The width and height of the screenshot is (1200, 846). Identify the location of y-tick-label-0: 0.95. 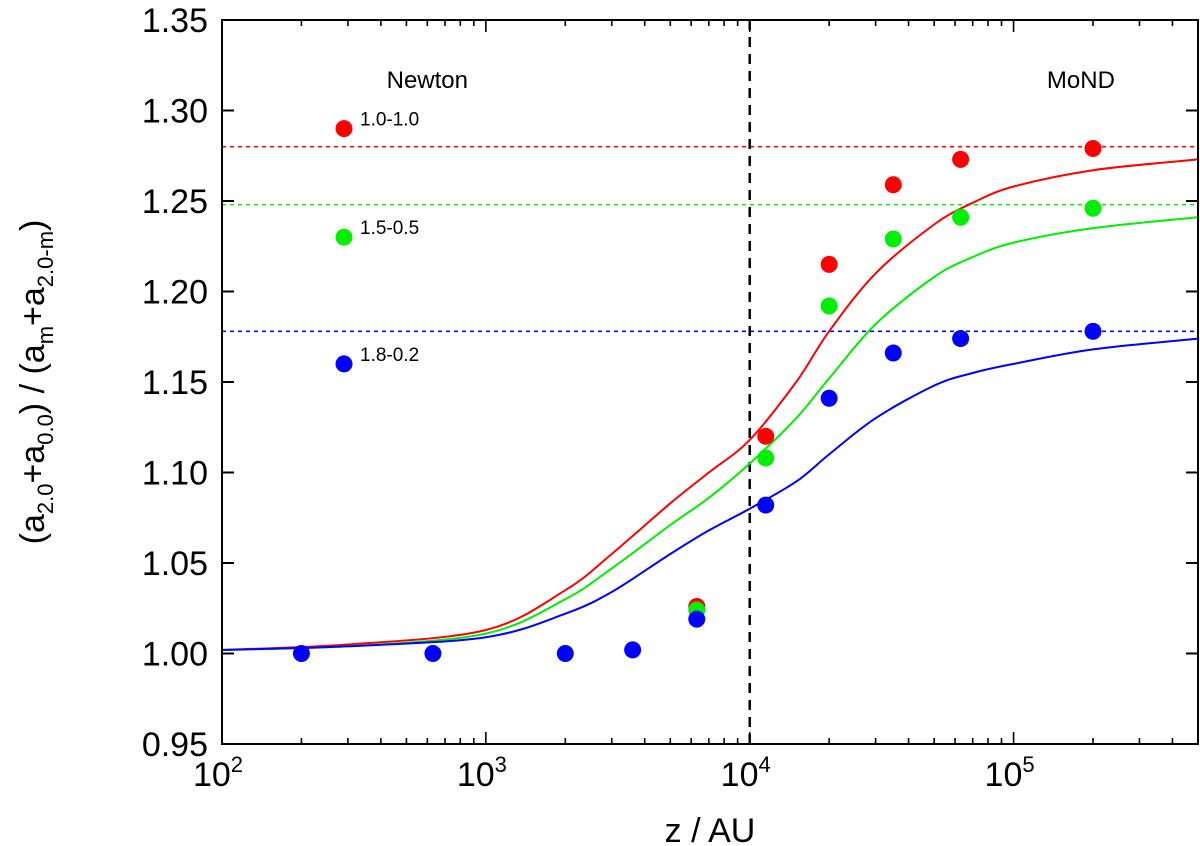
(175, 745).